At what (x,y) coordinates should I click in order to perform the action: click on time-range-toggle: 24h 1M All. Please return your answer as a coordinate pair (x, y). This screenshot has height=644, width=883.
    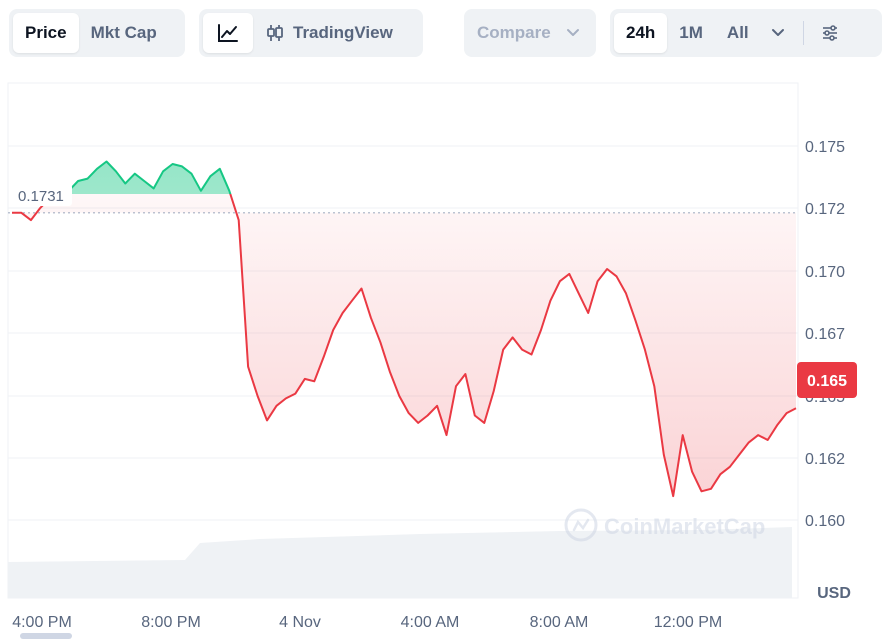
    Looking at the image, I should click on (746, 33).